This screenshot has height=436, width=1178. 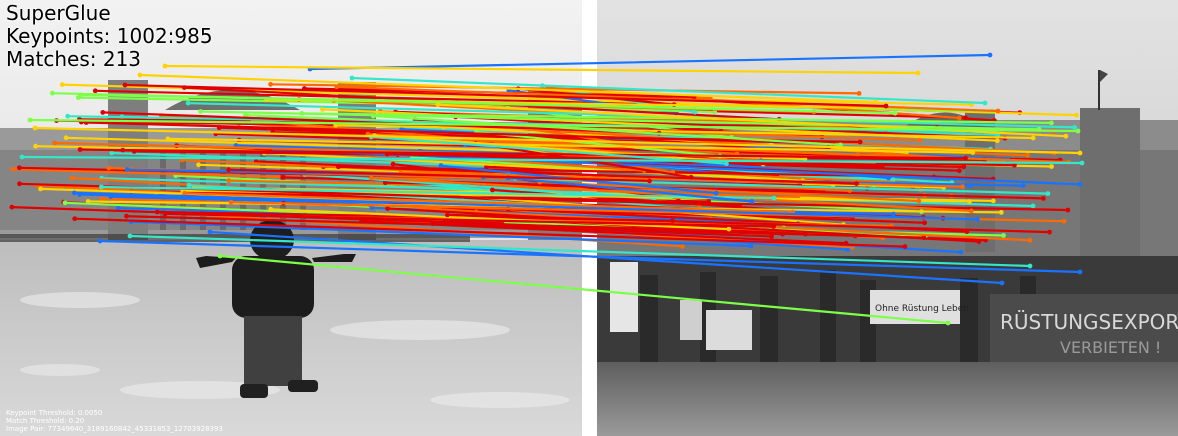 What do you see at coordinates (58, 13) in the screenshot?
I see `overlay-title: SuperGlue` at bounding box center [58, 13].